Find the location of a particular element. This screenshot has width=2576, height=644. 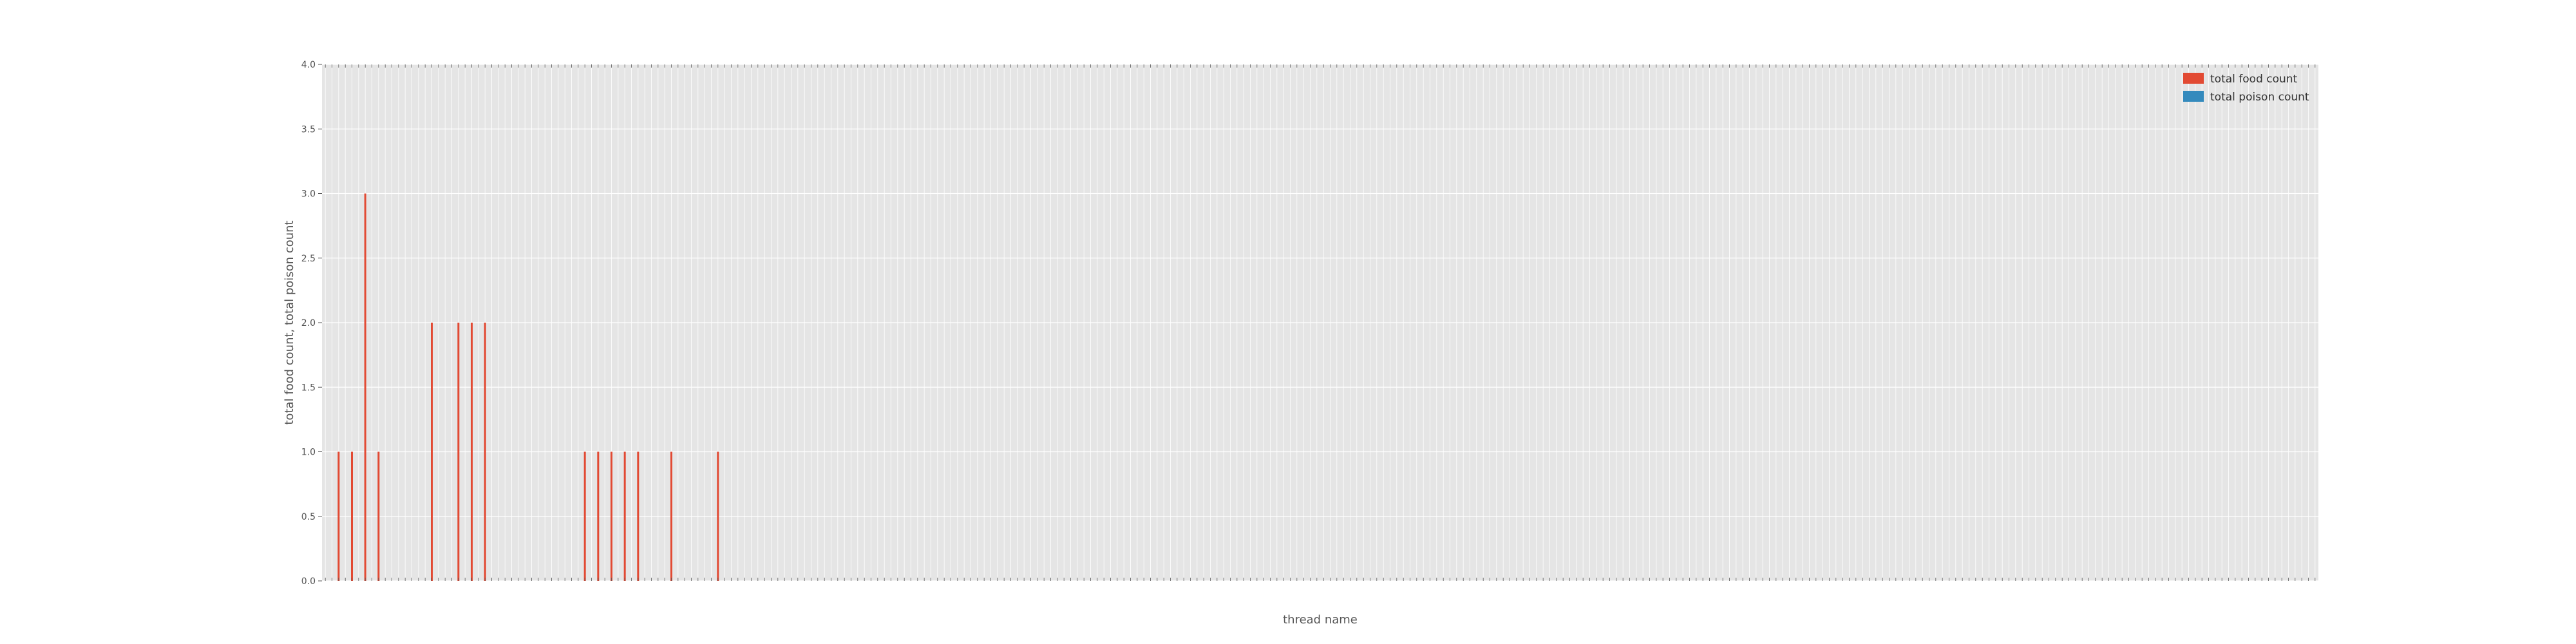

y-tick-label: 3.5 is located at coordinates (309, 129).